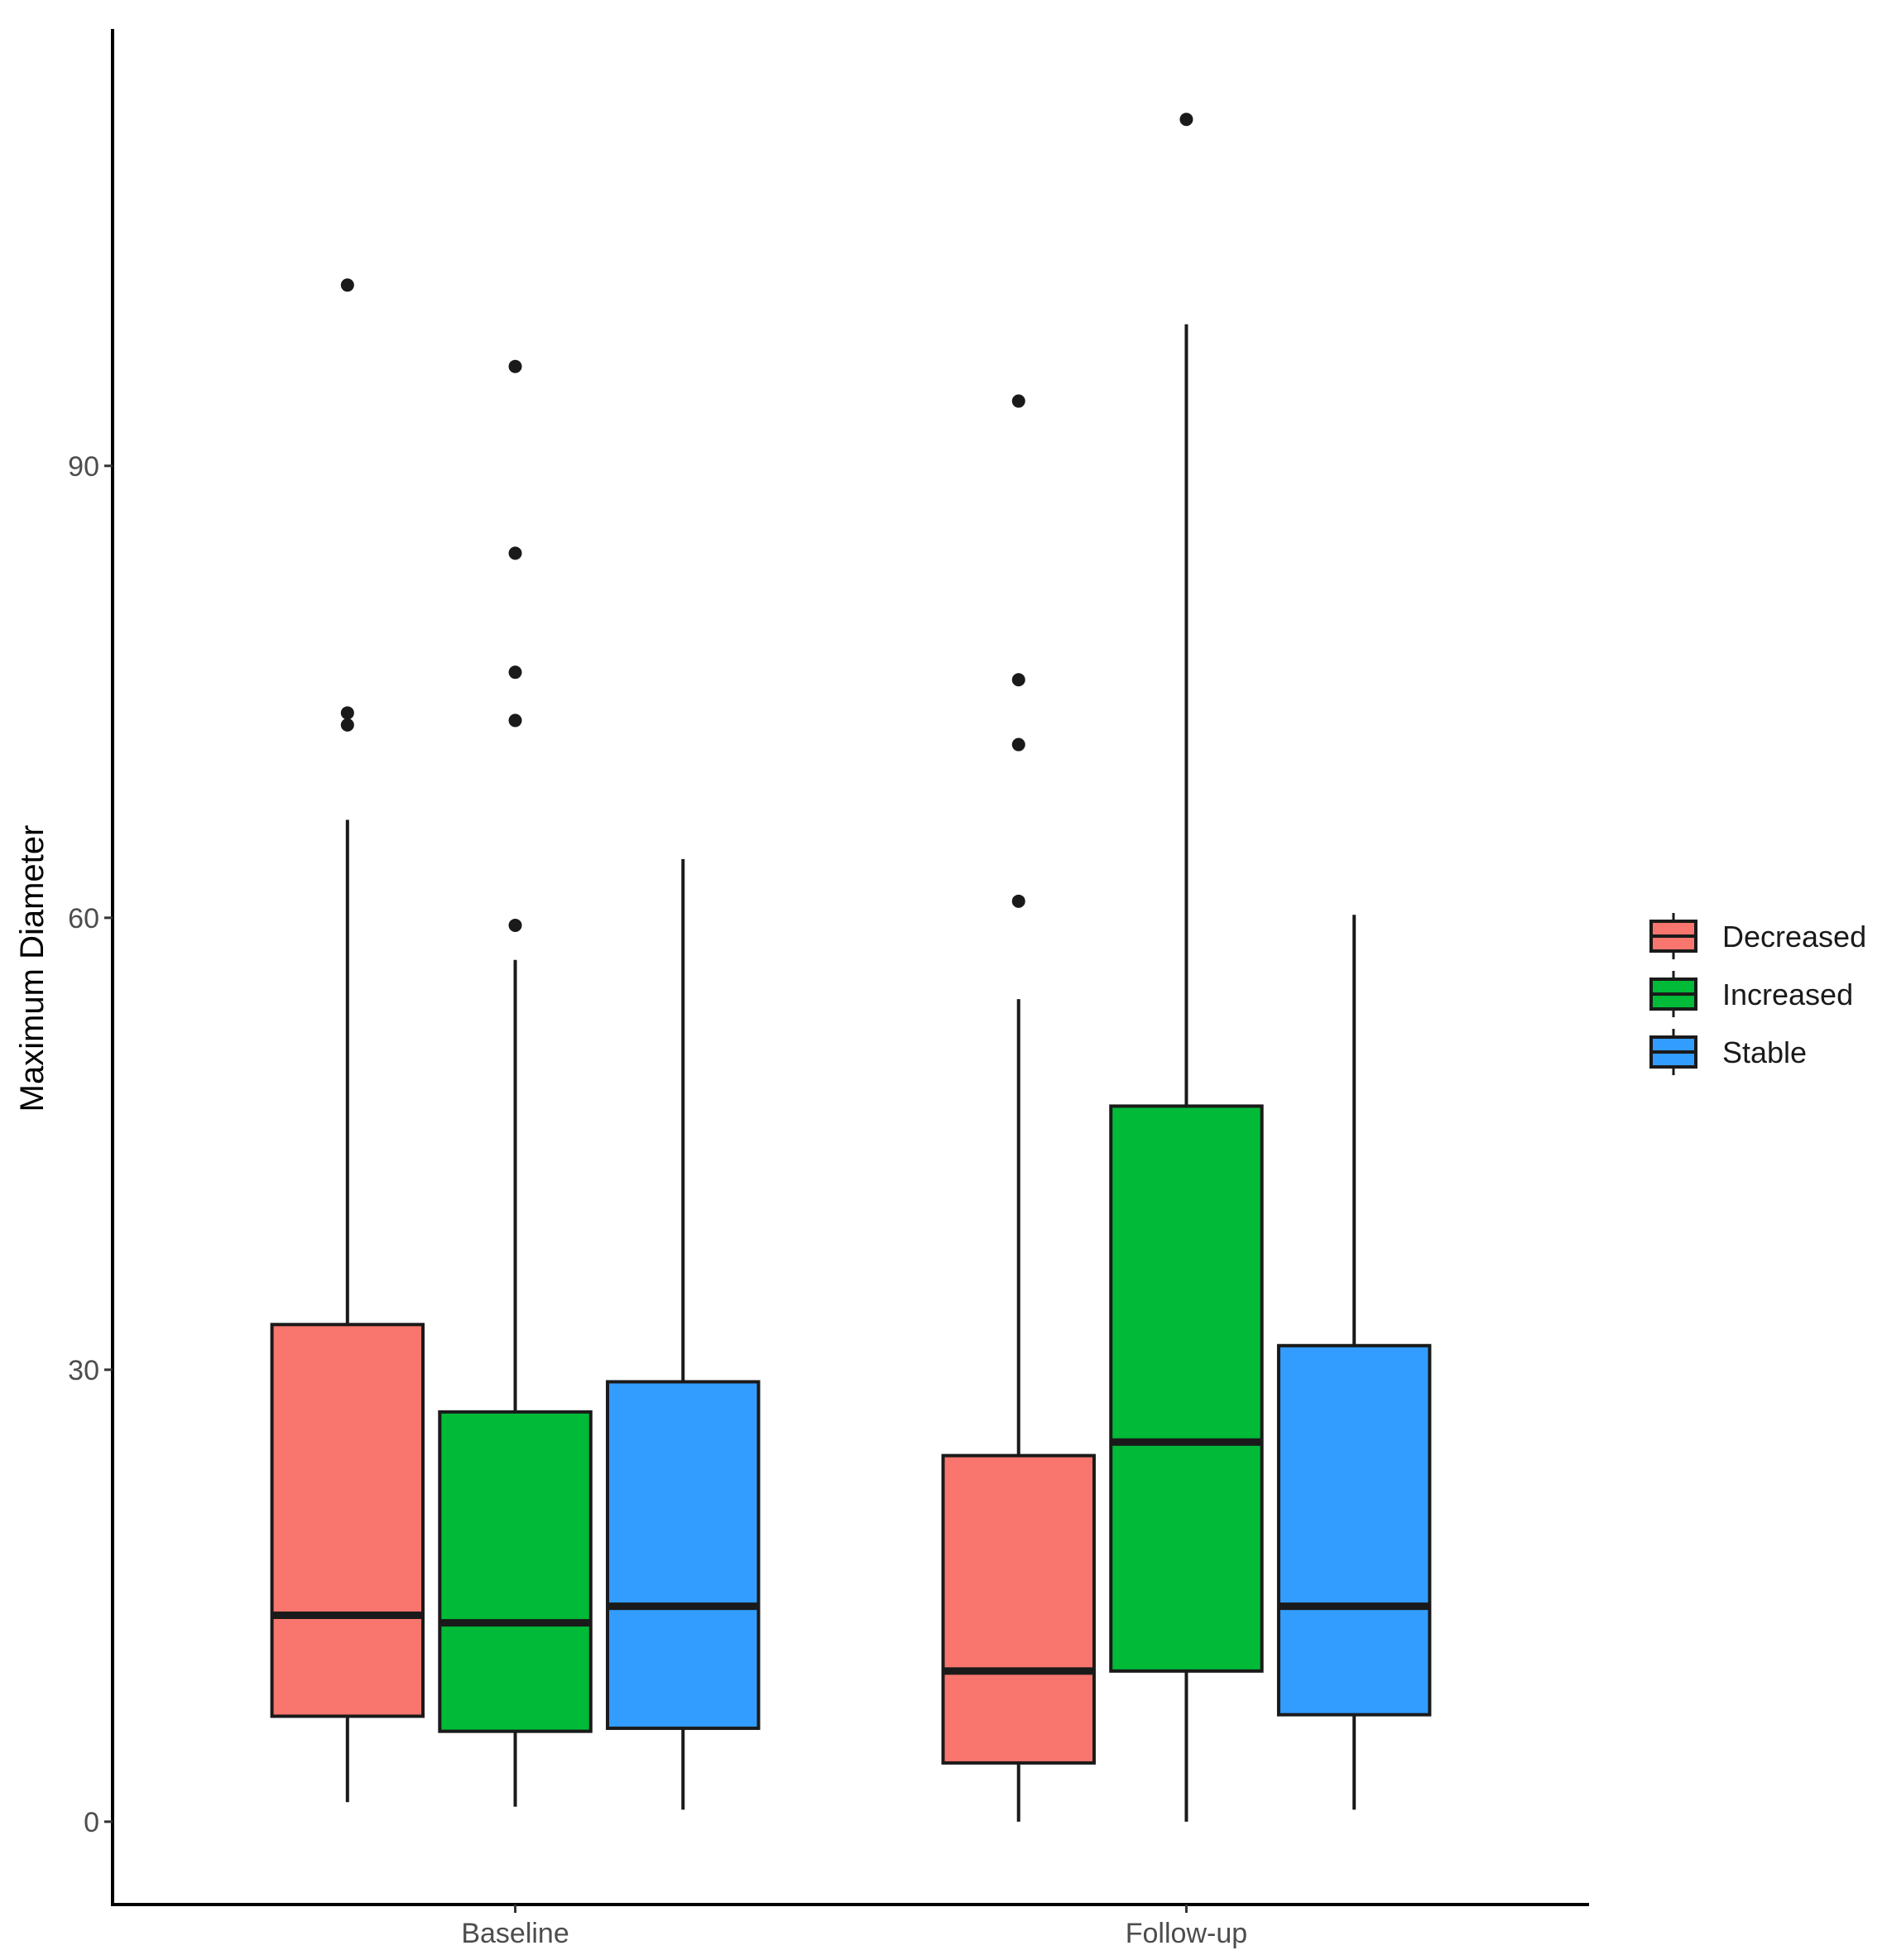  Describe the element at coordinates (515, 1933) in the screenshot. I see `x-tick-label-baseline: Baseline` at that location.